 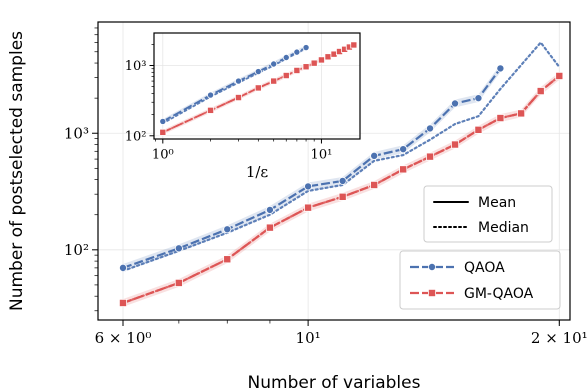 What do you see at coordinates (559, 338) in the screenshot?
I see `x-tick-label: 2 × 10¹` at bounding box center [559, 338].